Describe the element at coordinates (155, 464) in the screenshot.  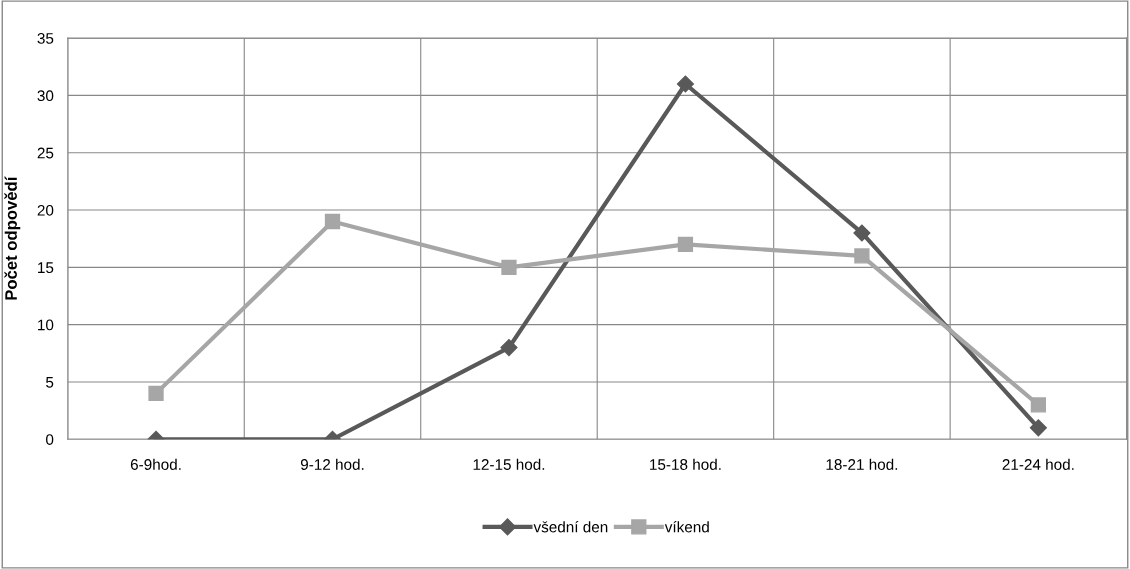
I see `x-tick-label: 6-9hod.` at that location.